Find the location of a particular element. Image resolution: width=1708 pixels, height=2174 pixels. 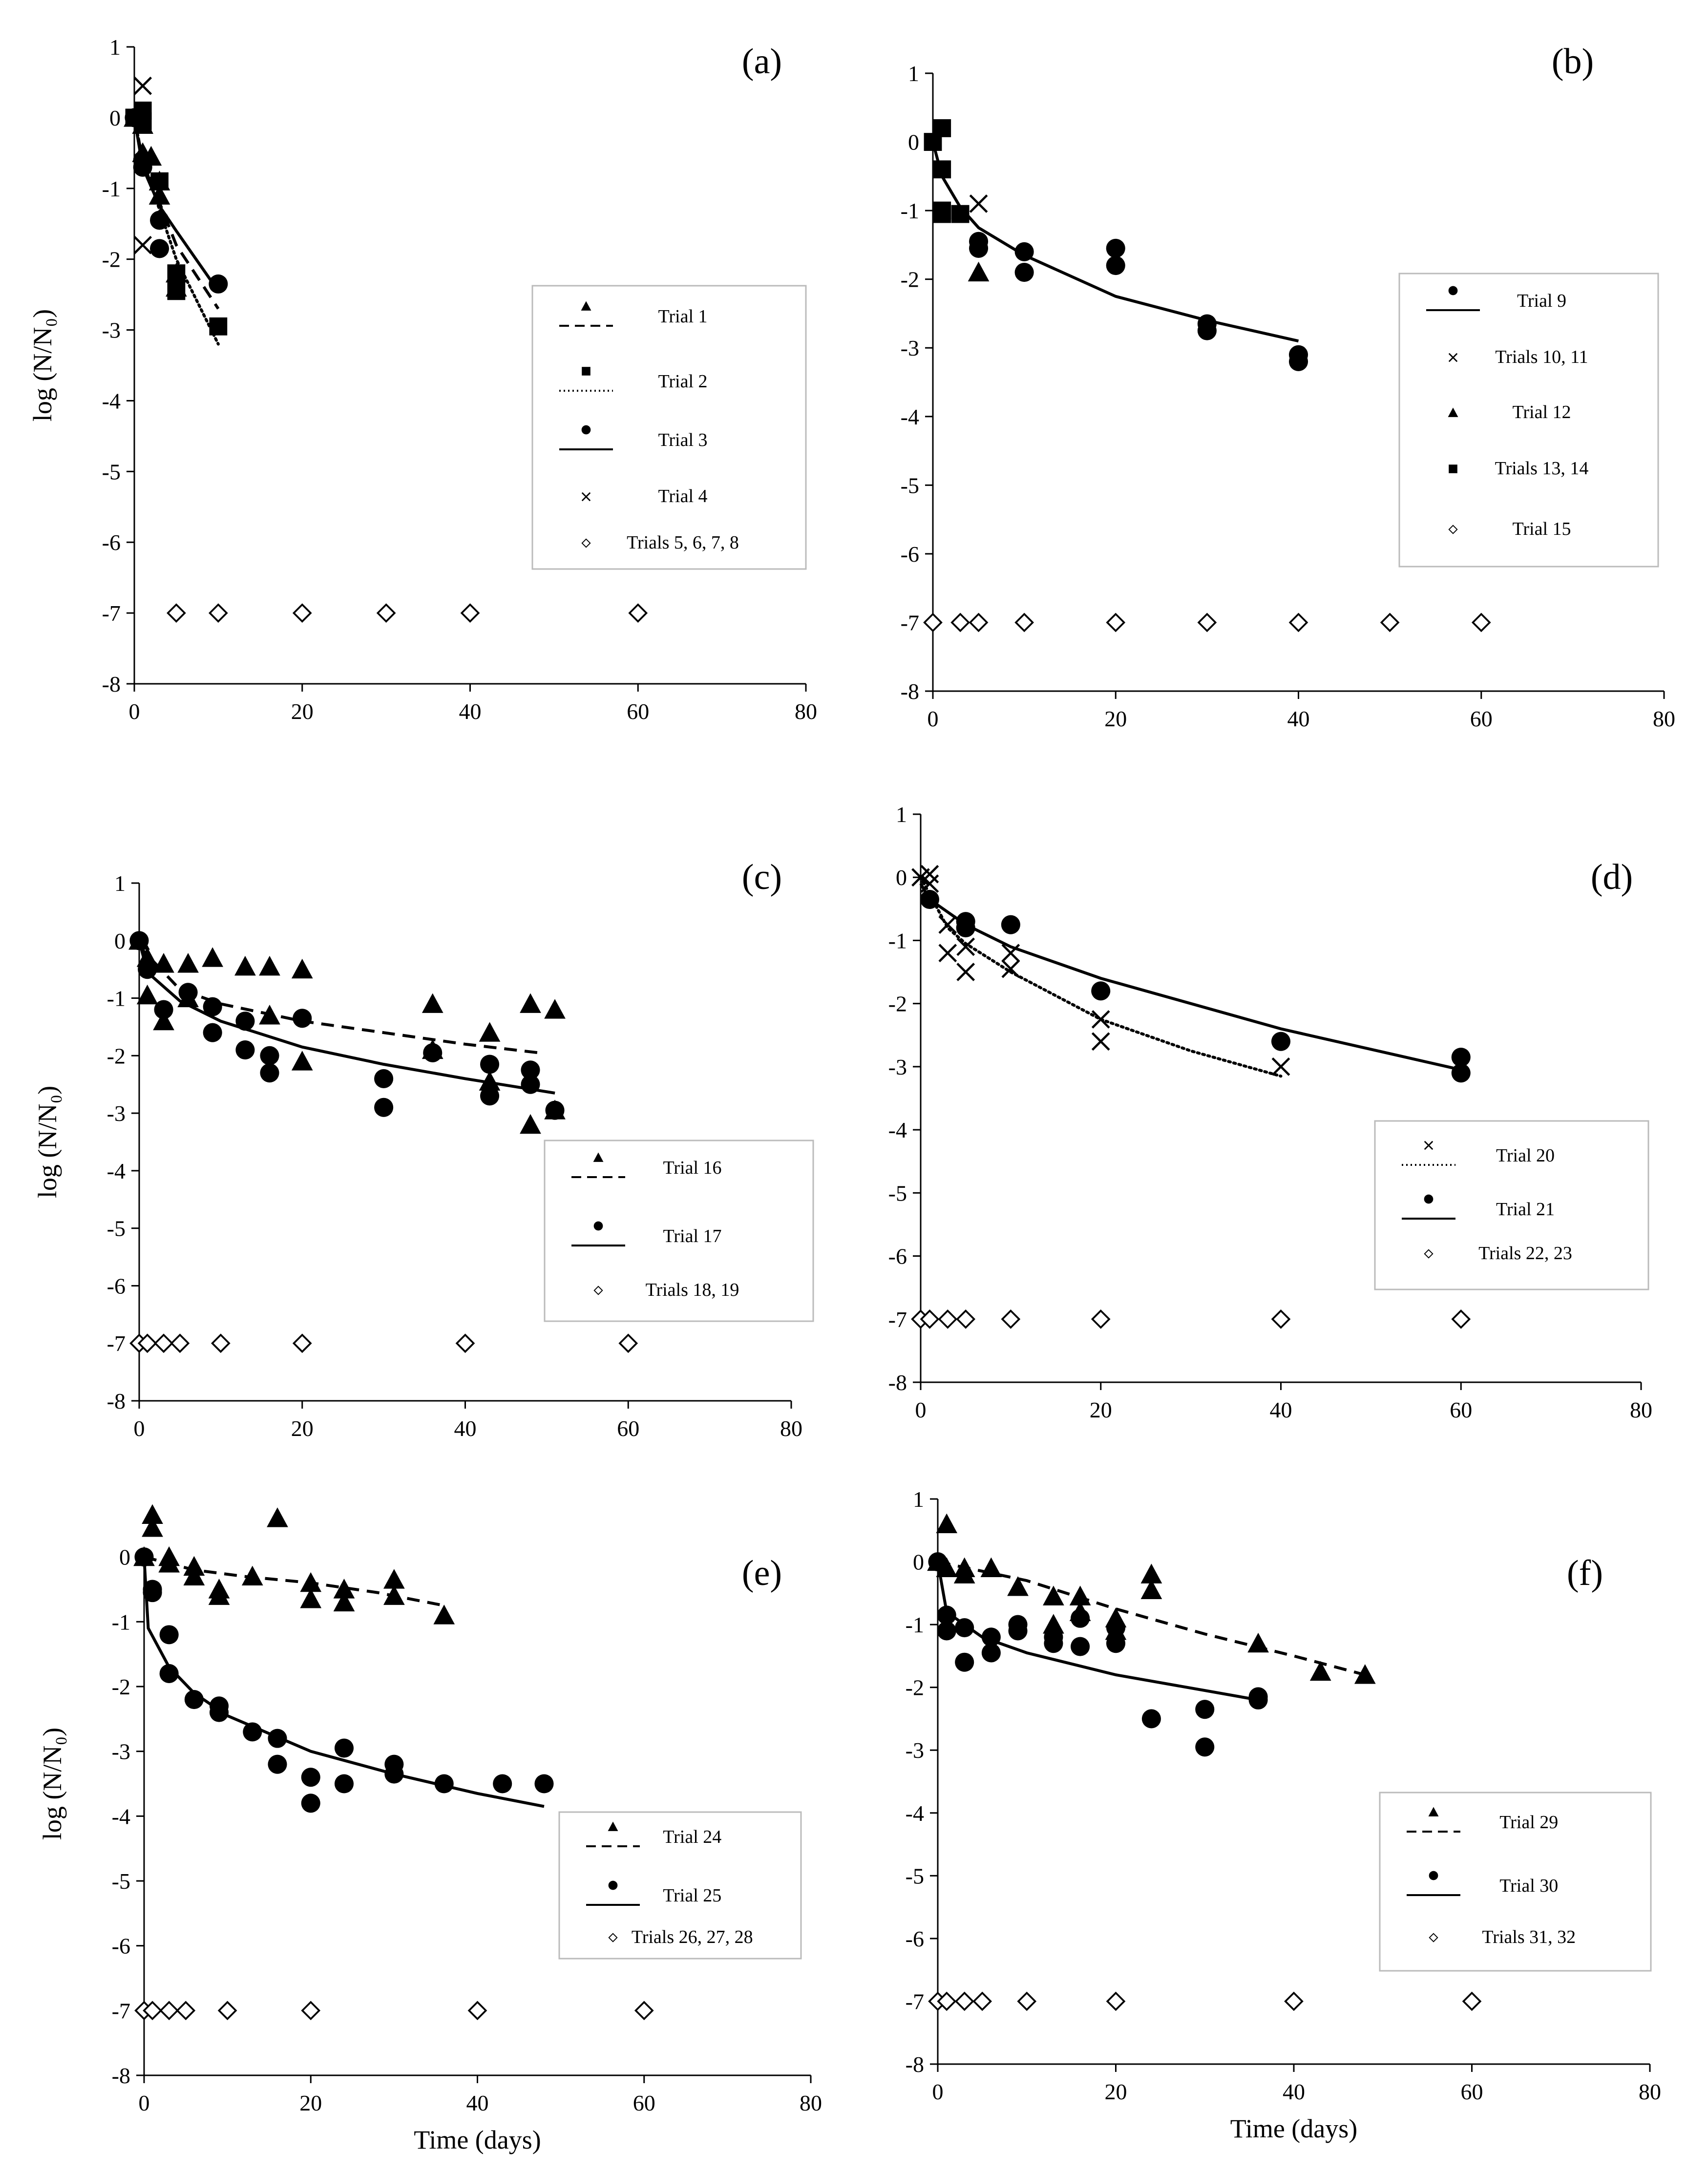

y-tick-label: -8 is located at coordinates (915, 2064).